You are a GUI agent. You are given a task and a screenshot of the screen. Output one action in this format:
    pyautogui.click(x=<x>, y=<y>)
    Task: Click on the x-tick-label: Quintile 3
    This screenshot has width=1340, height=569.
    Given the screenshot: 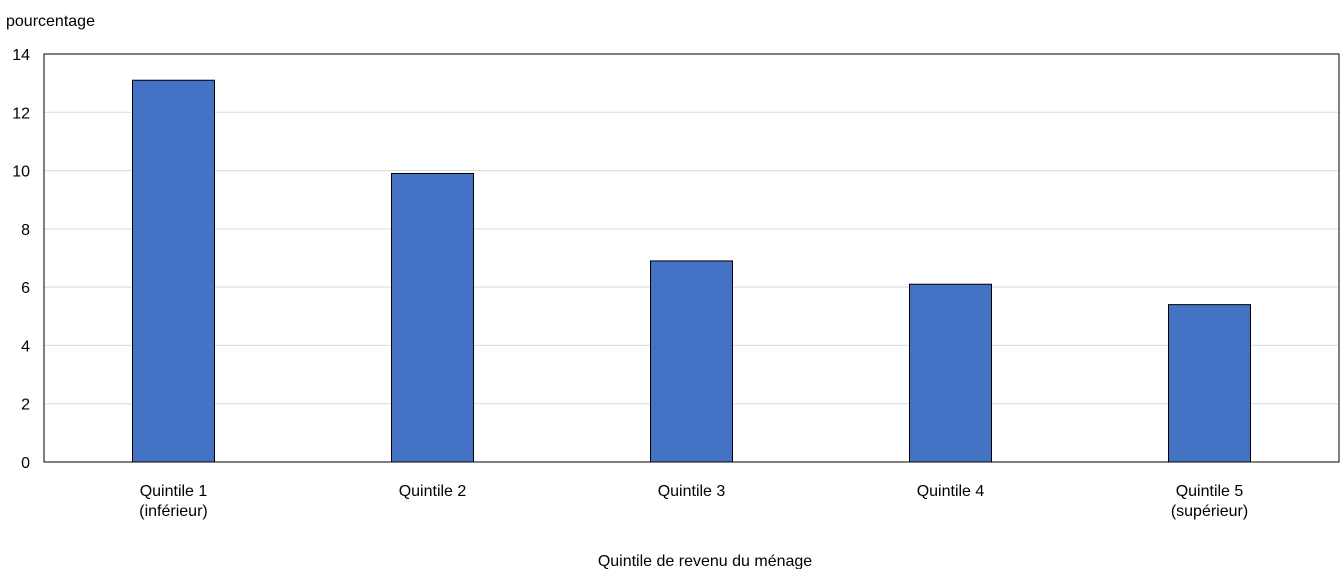 What is the action you would take?
    pyautogui.click(x=692, y=491)
    